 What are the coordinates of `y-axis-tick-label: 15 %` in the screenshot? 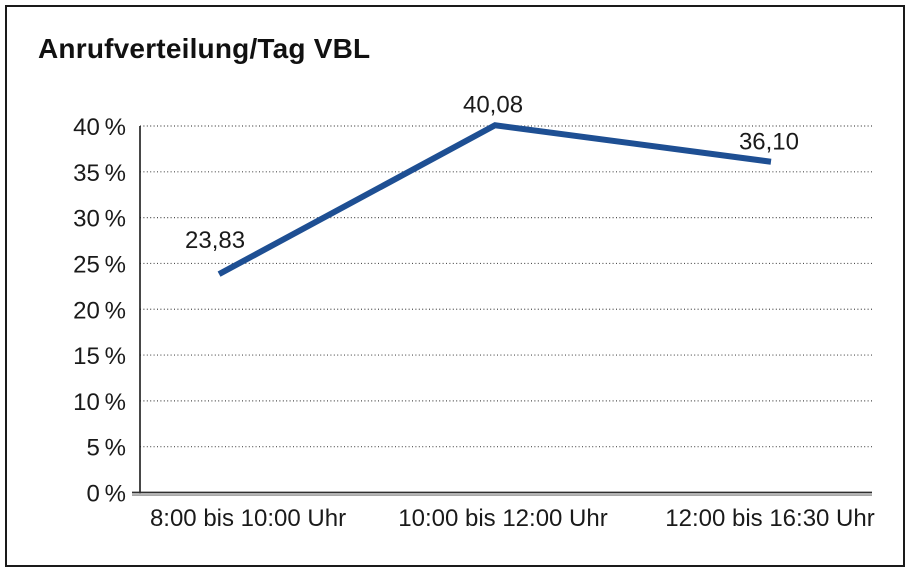 It's located at (99, 356).